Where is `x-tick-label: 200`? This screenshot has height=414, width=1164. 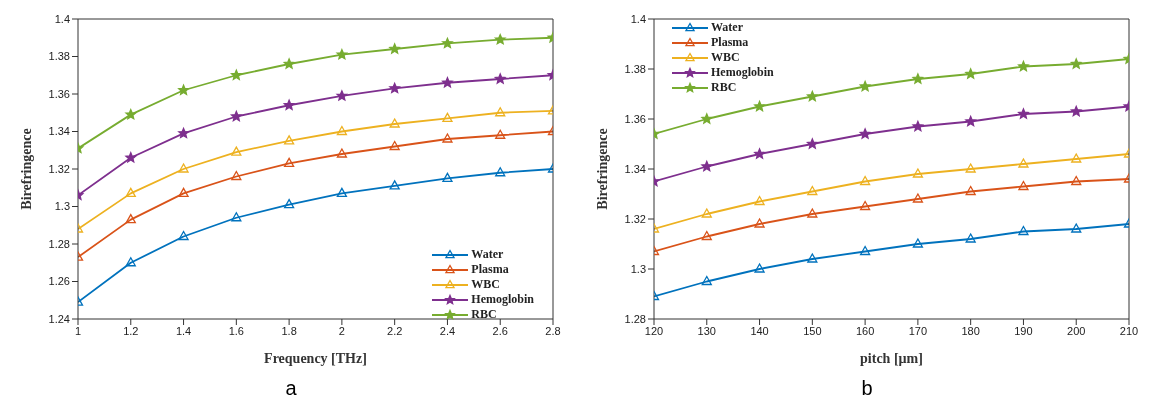 x-tick-label: 200 is located at coordinates (1076, 330).